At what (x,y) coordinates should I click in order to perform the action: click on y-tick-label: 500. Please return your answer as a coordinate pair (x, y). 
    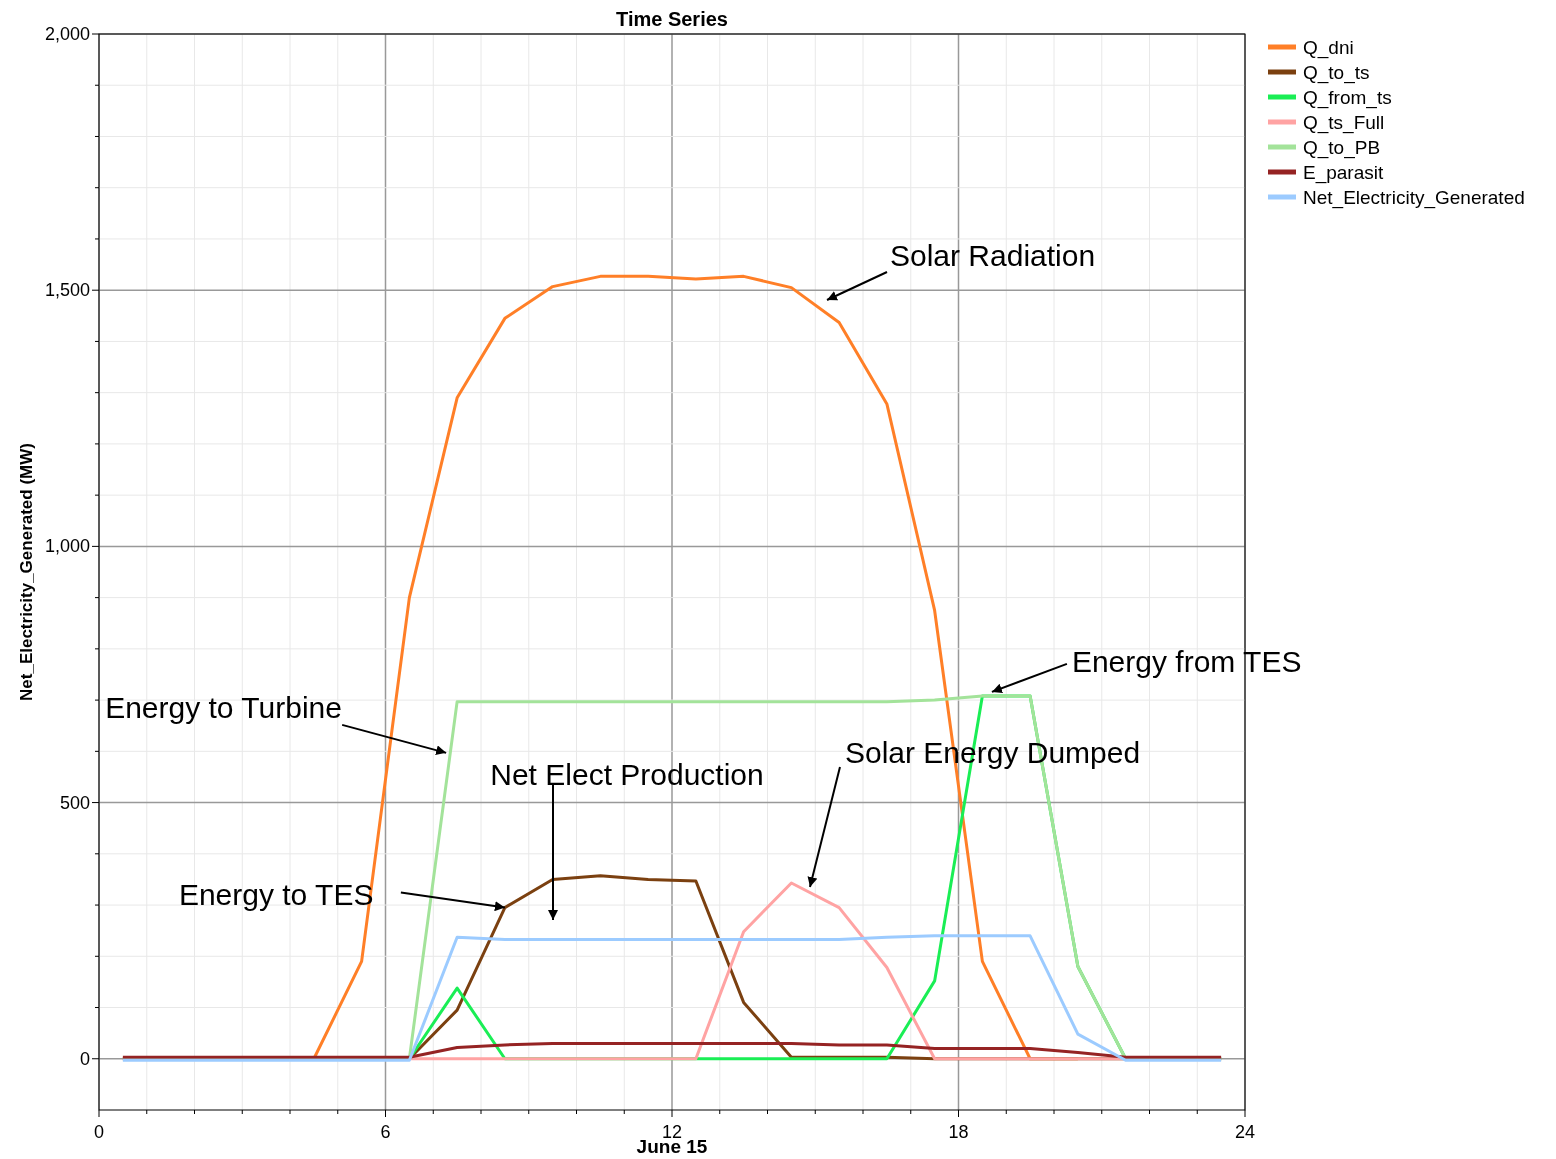
    Looking at the image, I should click on (74, 802).